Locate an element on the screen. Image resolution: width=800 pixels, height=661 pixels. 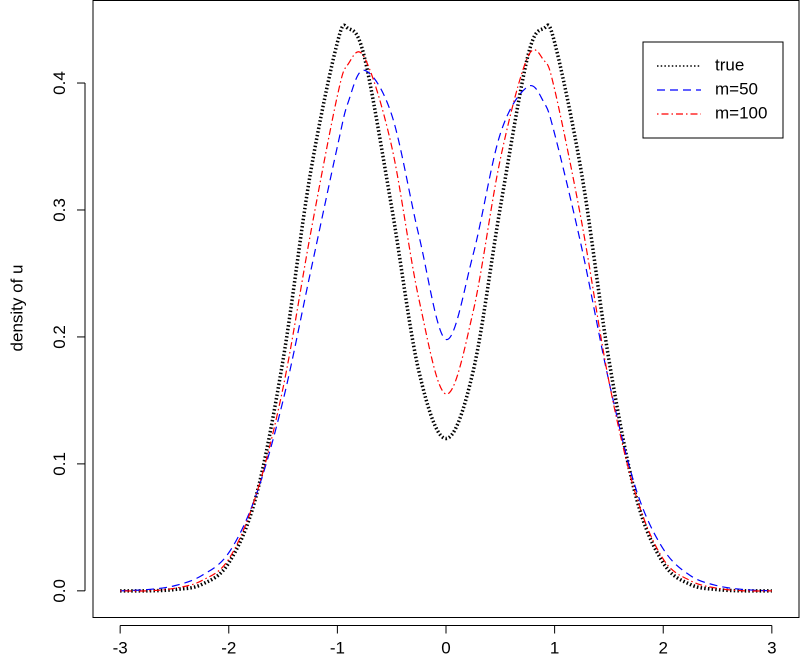
y-tick-label: 0.4 is located at coordinates (59, 83).